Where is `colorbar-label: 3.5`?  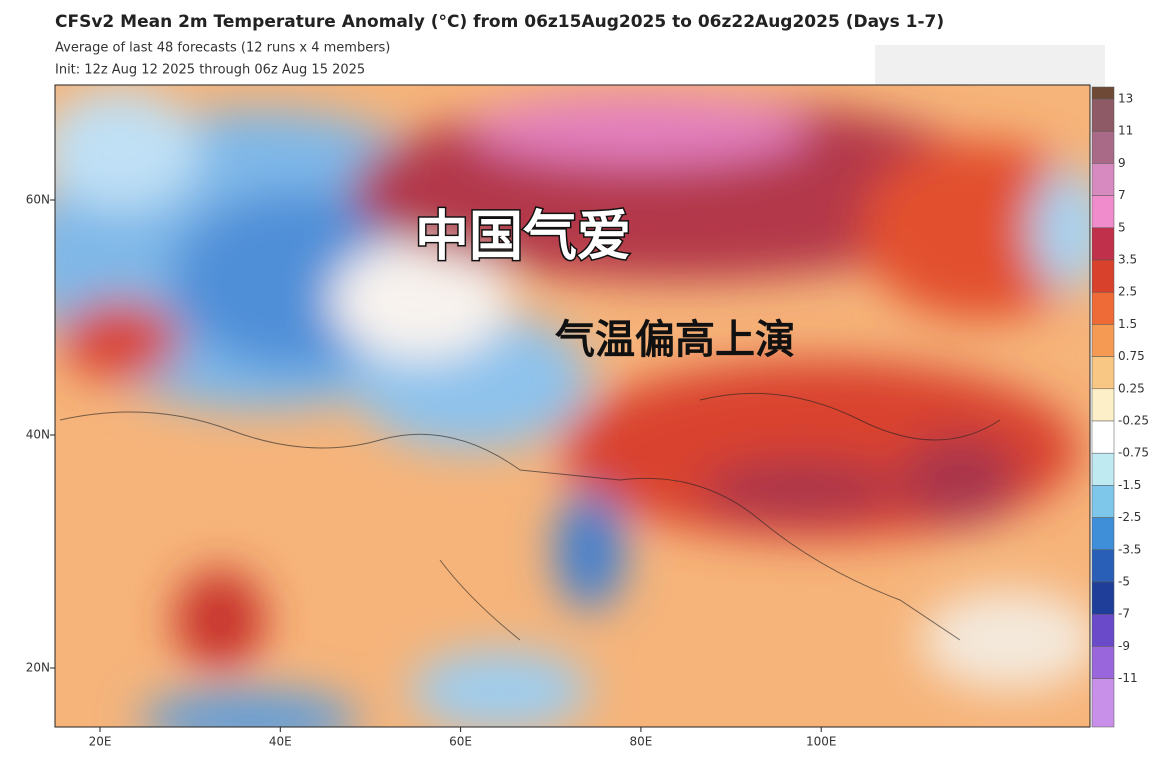 colorbar-label: 3.5 is located at coordinates (1127, 260).